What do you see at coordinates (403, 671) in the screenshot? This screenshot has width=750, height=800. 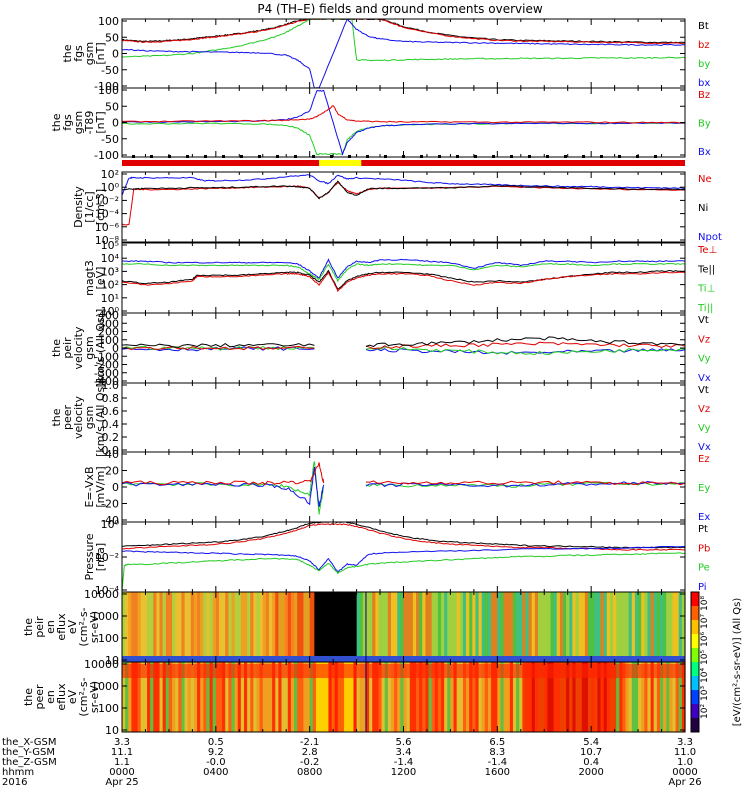 I see `high-energy-band` at bounding box center [403, 671].